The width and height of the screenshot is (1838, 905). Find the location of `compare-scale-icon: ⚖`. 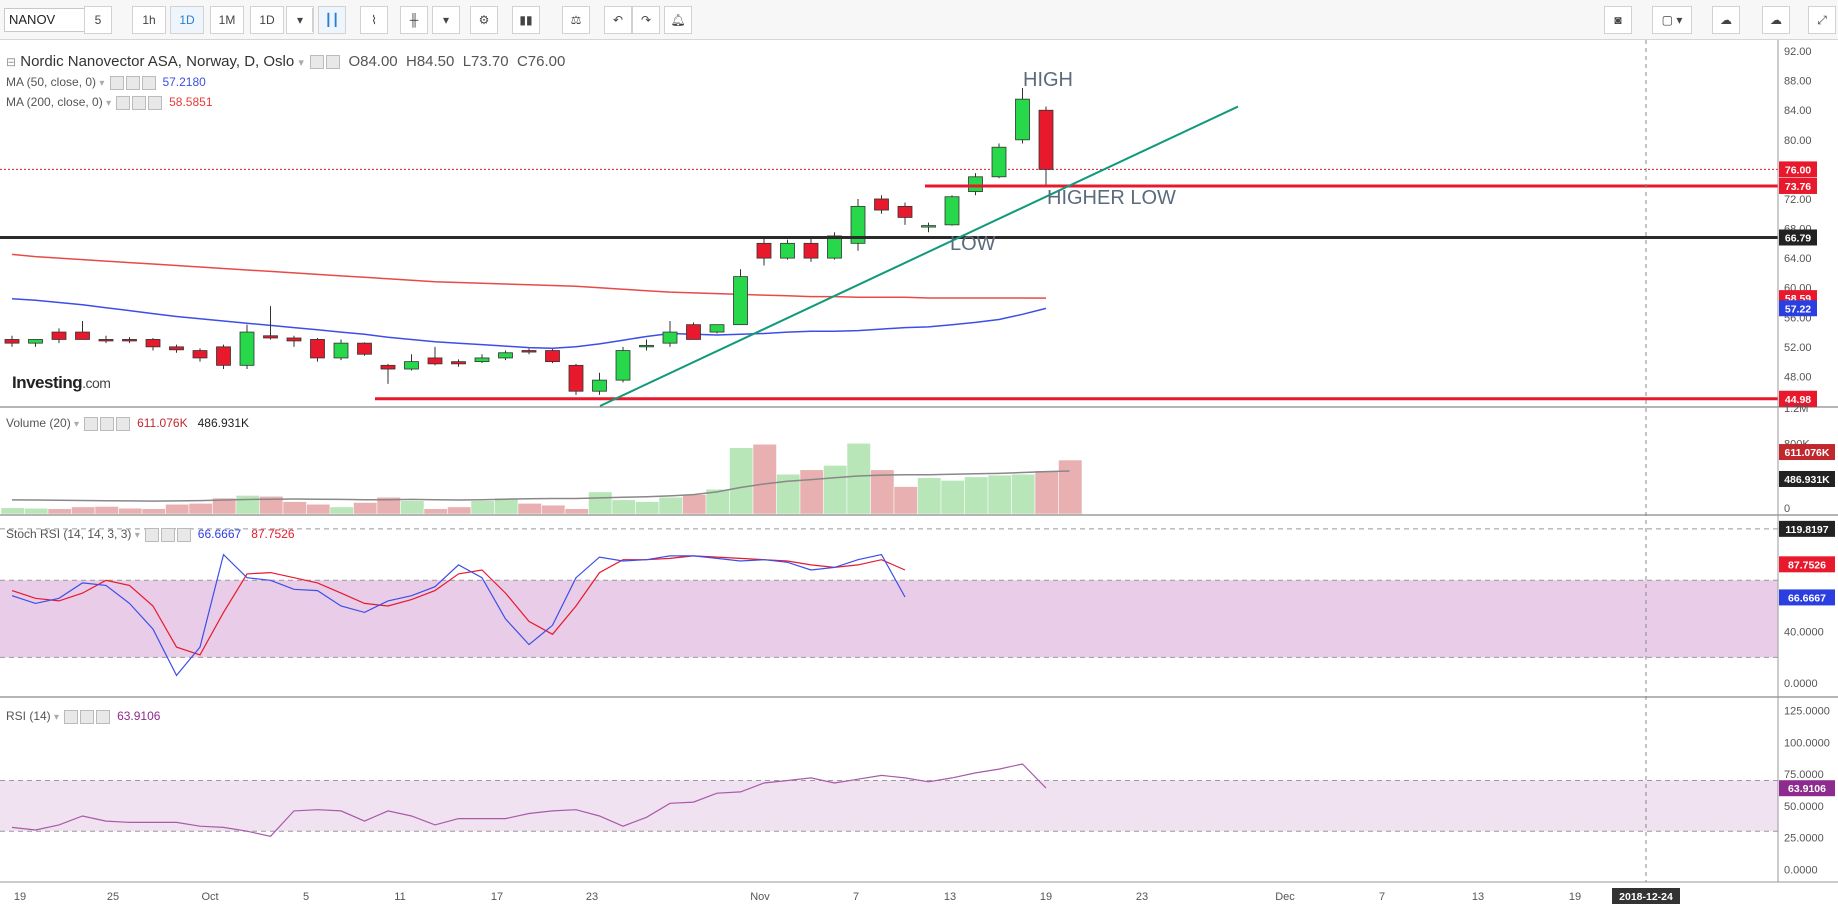

compare-scale-icon: ⚖ is located at coordinates (576, 20).